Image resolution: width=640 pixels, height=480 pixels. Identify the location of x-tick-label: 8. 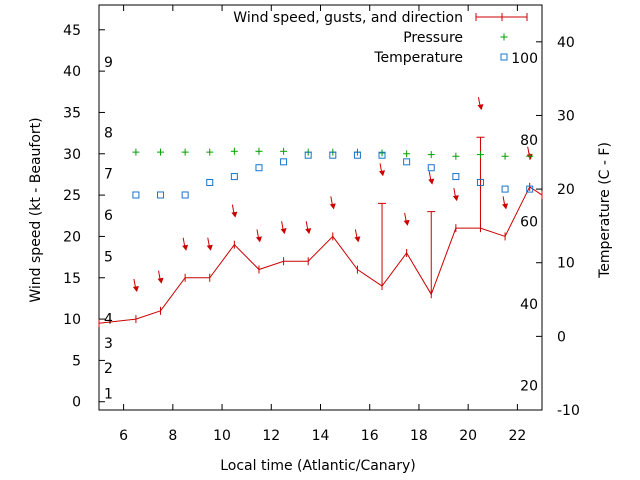
(172, 436).